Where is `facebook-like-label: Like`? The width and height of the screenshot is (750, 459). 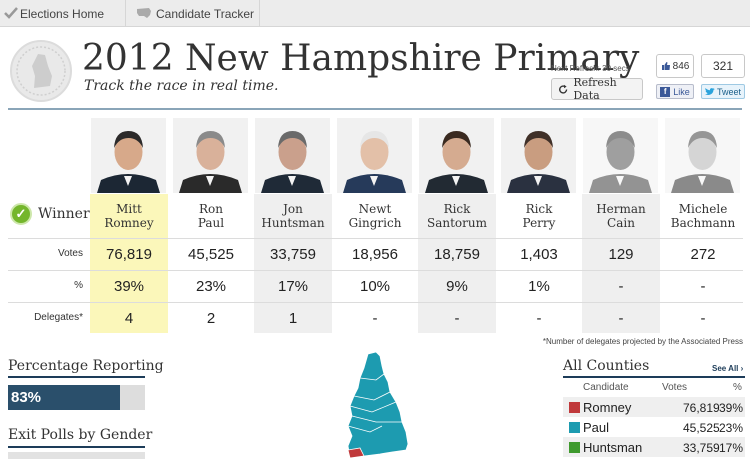
facebook-like-label: Like is located at coordinates (681, 91).